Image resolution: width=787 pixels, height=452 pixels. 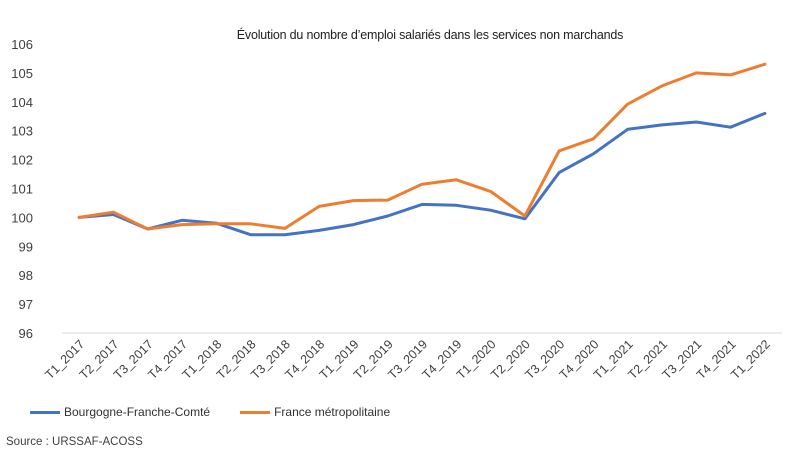 I want to click on y-tick-label: 100, so click(x=22, y=217).